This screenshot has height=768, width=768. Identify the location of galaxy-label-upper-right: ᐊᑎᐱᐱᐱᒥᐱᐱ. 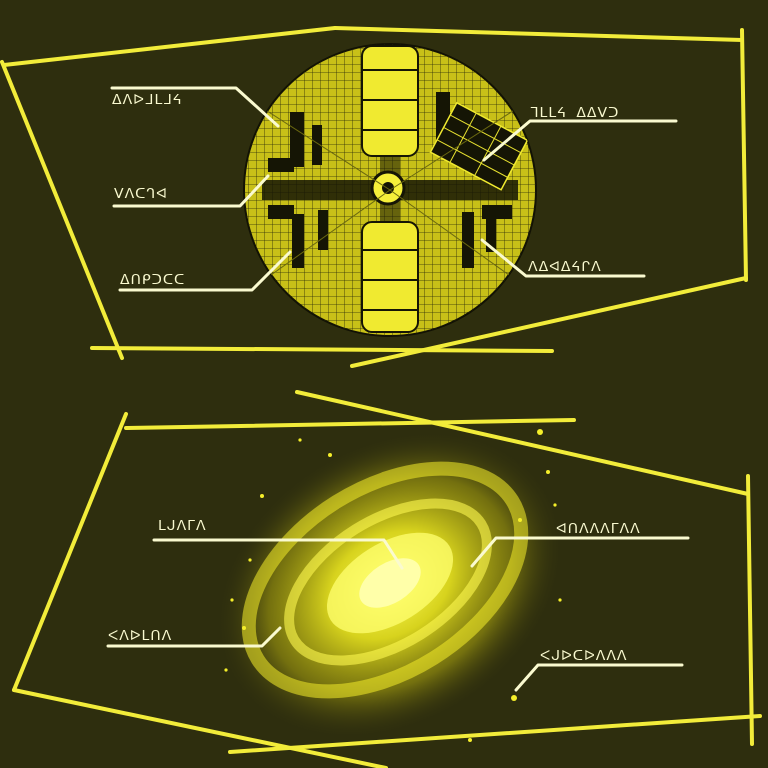
(598, 529).